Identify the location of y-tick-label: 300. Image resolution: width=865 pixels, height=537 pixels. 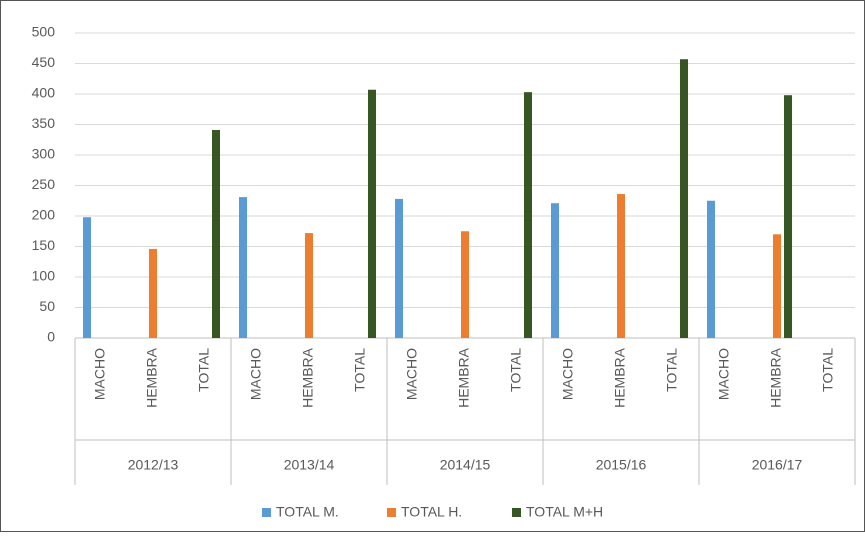
(44, 154).